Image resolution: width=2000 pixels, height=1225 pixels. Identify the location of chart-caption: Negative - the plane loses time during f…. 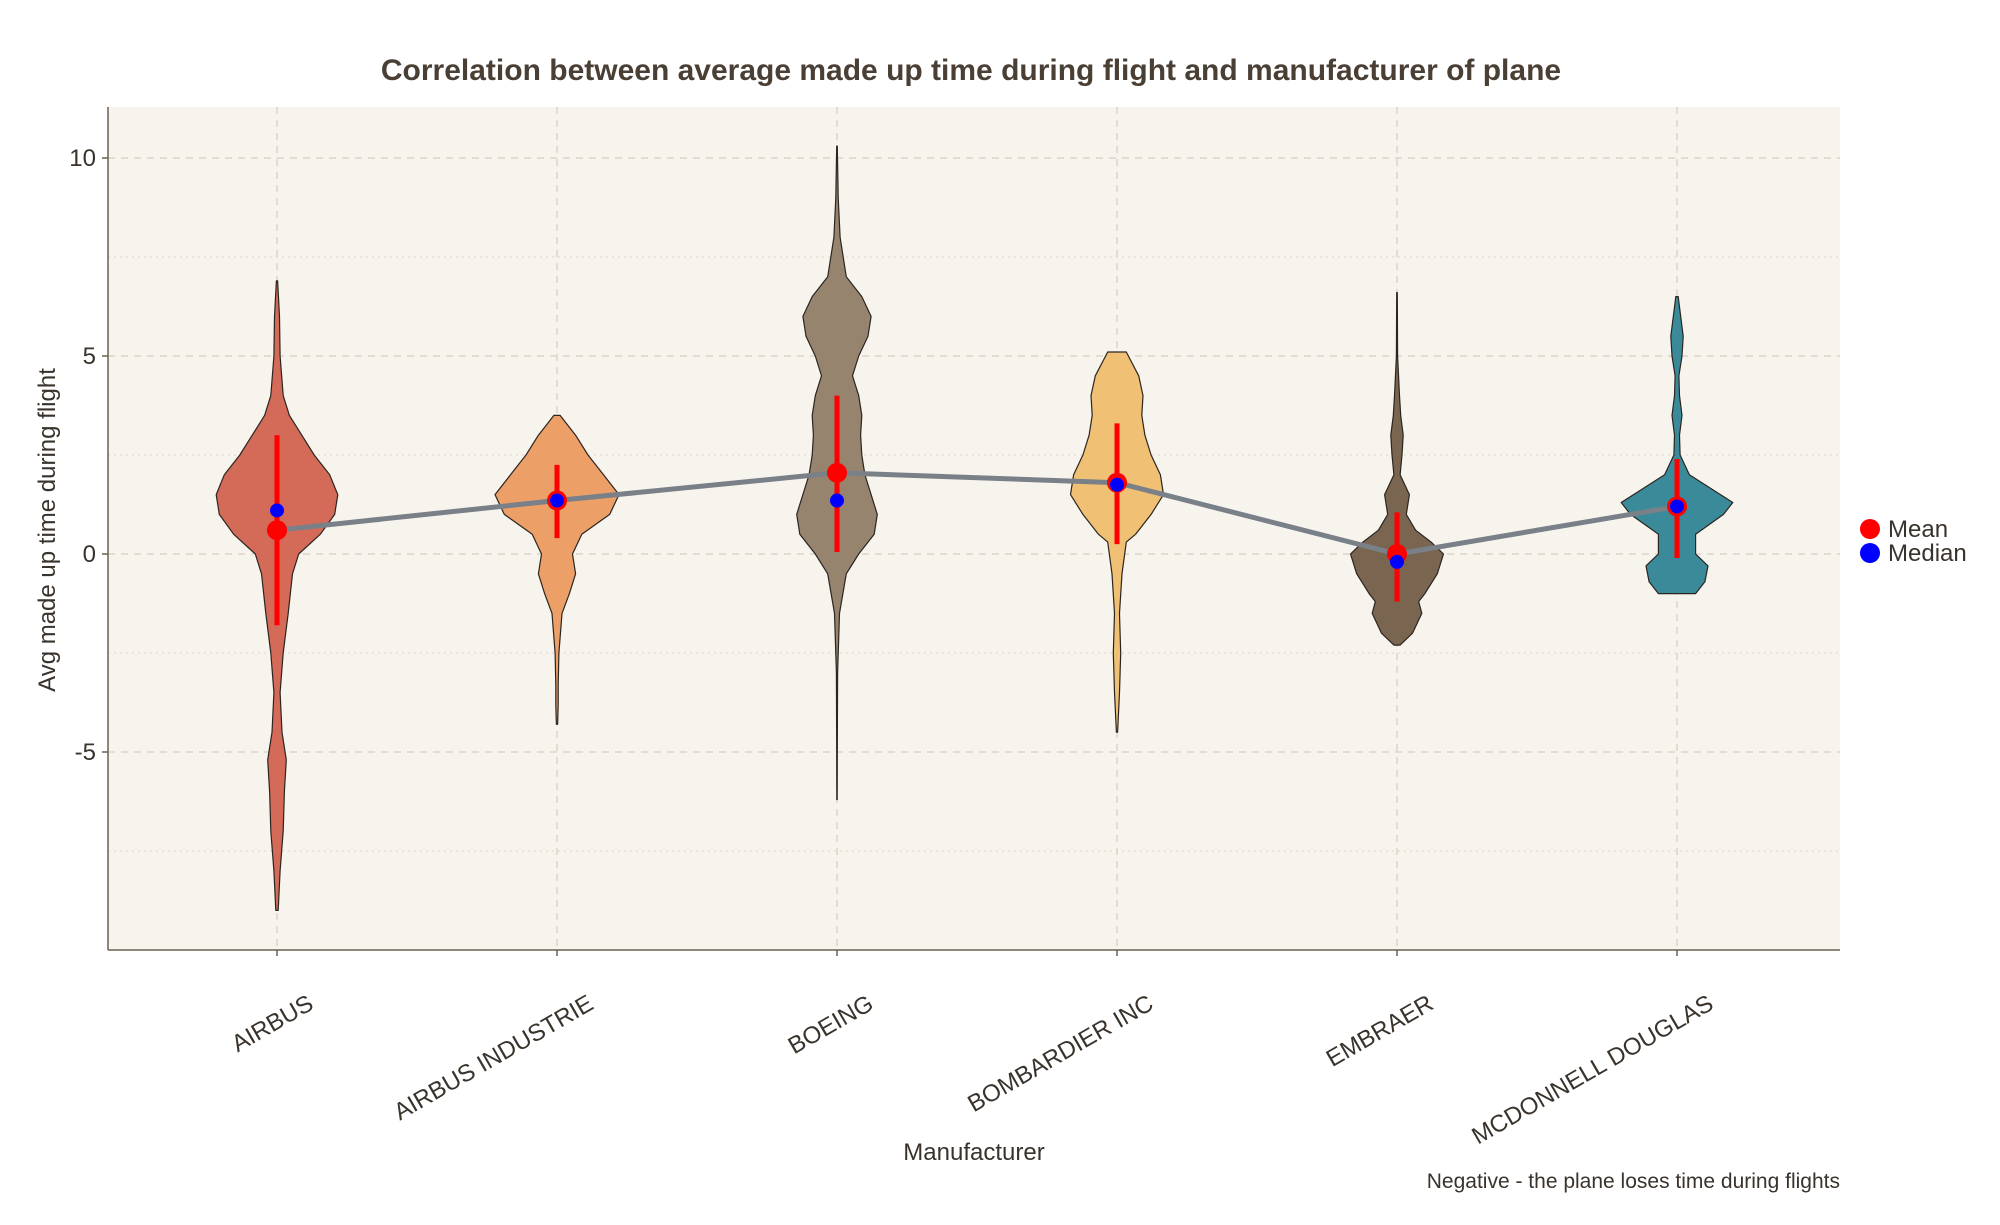
(1633, 1181).